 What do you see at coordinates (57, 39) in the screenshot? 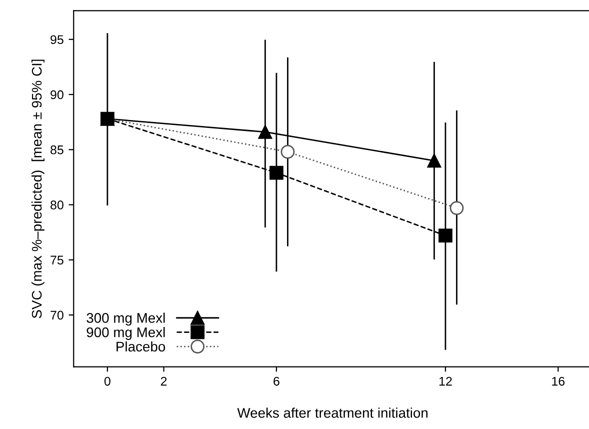
I see `y-tick-label: 95` at bounding box center [57, 39].